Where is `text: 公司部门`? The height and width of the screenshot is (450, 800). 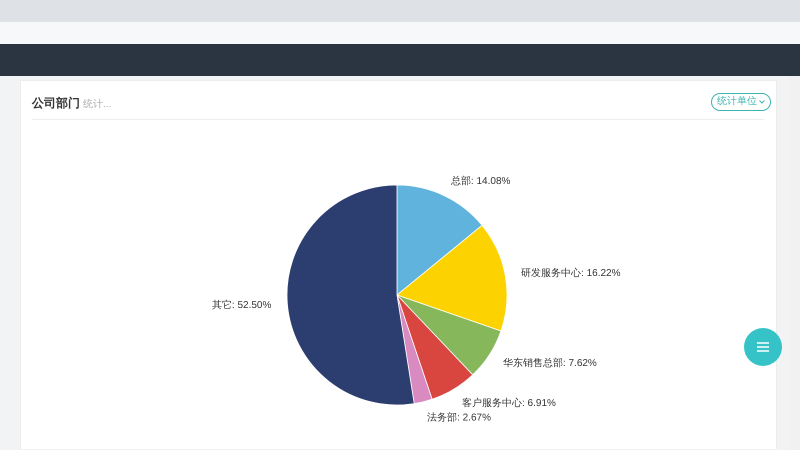
text: 公司部门 is located at coordinates (56, 103).